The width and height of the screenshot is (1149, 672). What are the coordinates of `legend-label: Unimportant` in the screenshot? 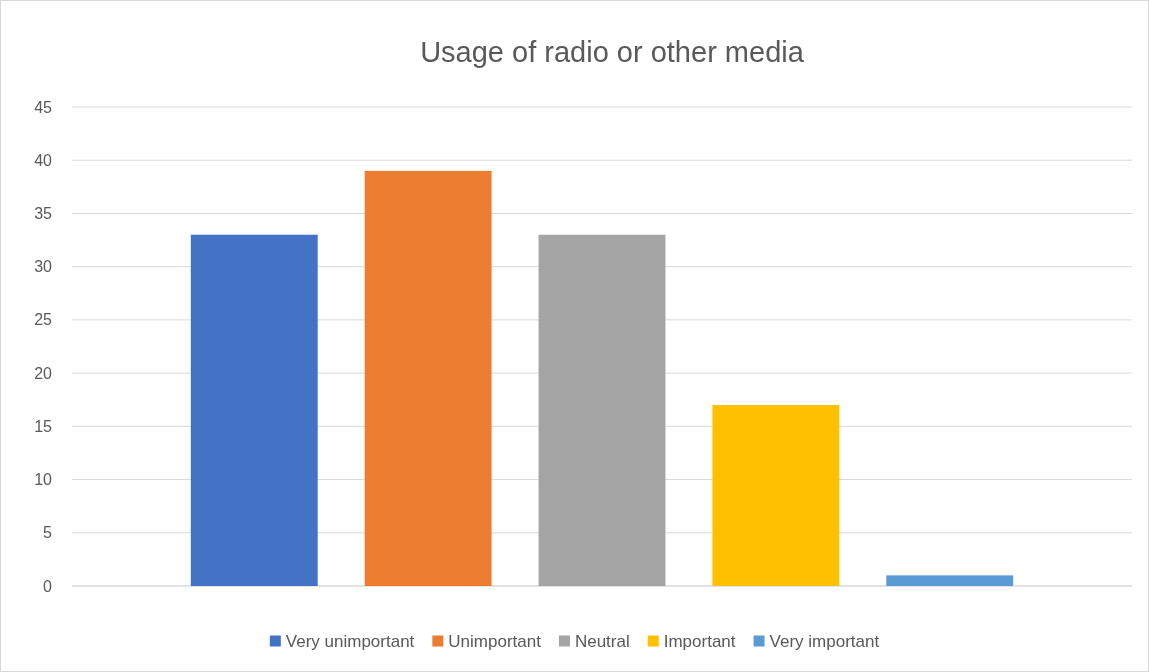 It's located at (495, 641).